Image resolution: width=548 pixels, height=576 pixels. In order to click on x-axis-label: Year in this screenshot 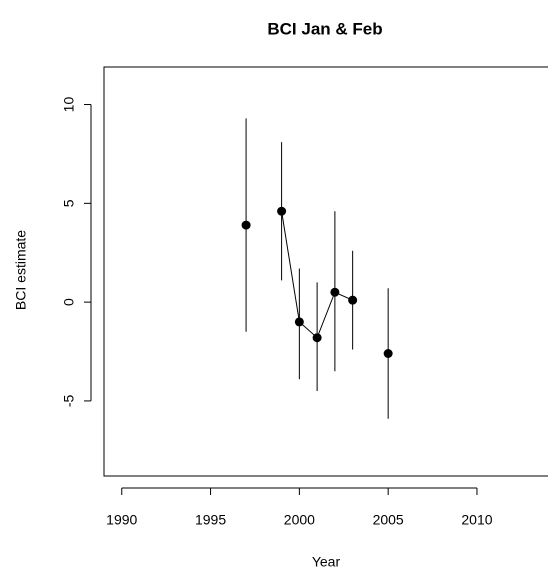, I will do `click(326, 562)`.